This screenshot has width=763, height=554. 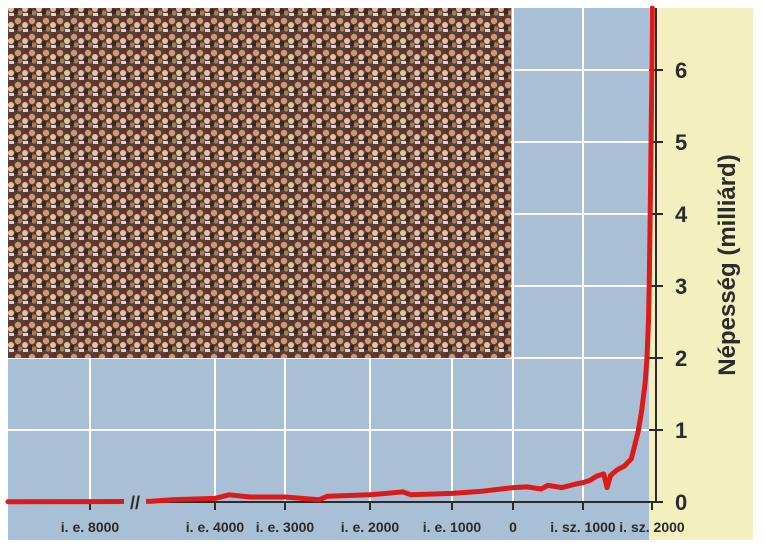 What do you see at coordinates (681, 214) in the screenshot?
I see `y-tick-label: 4` at bounding box center [681, 214].